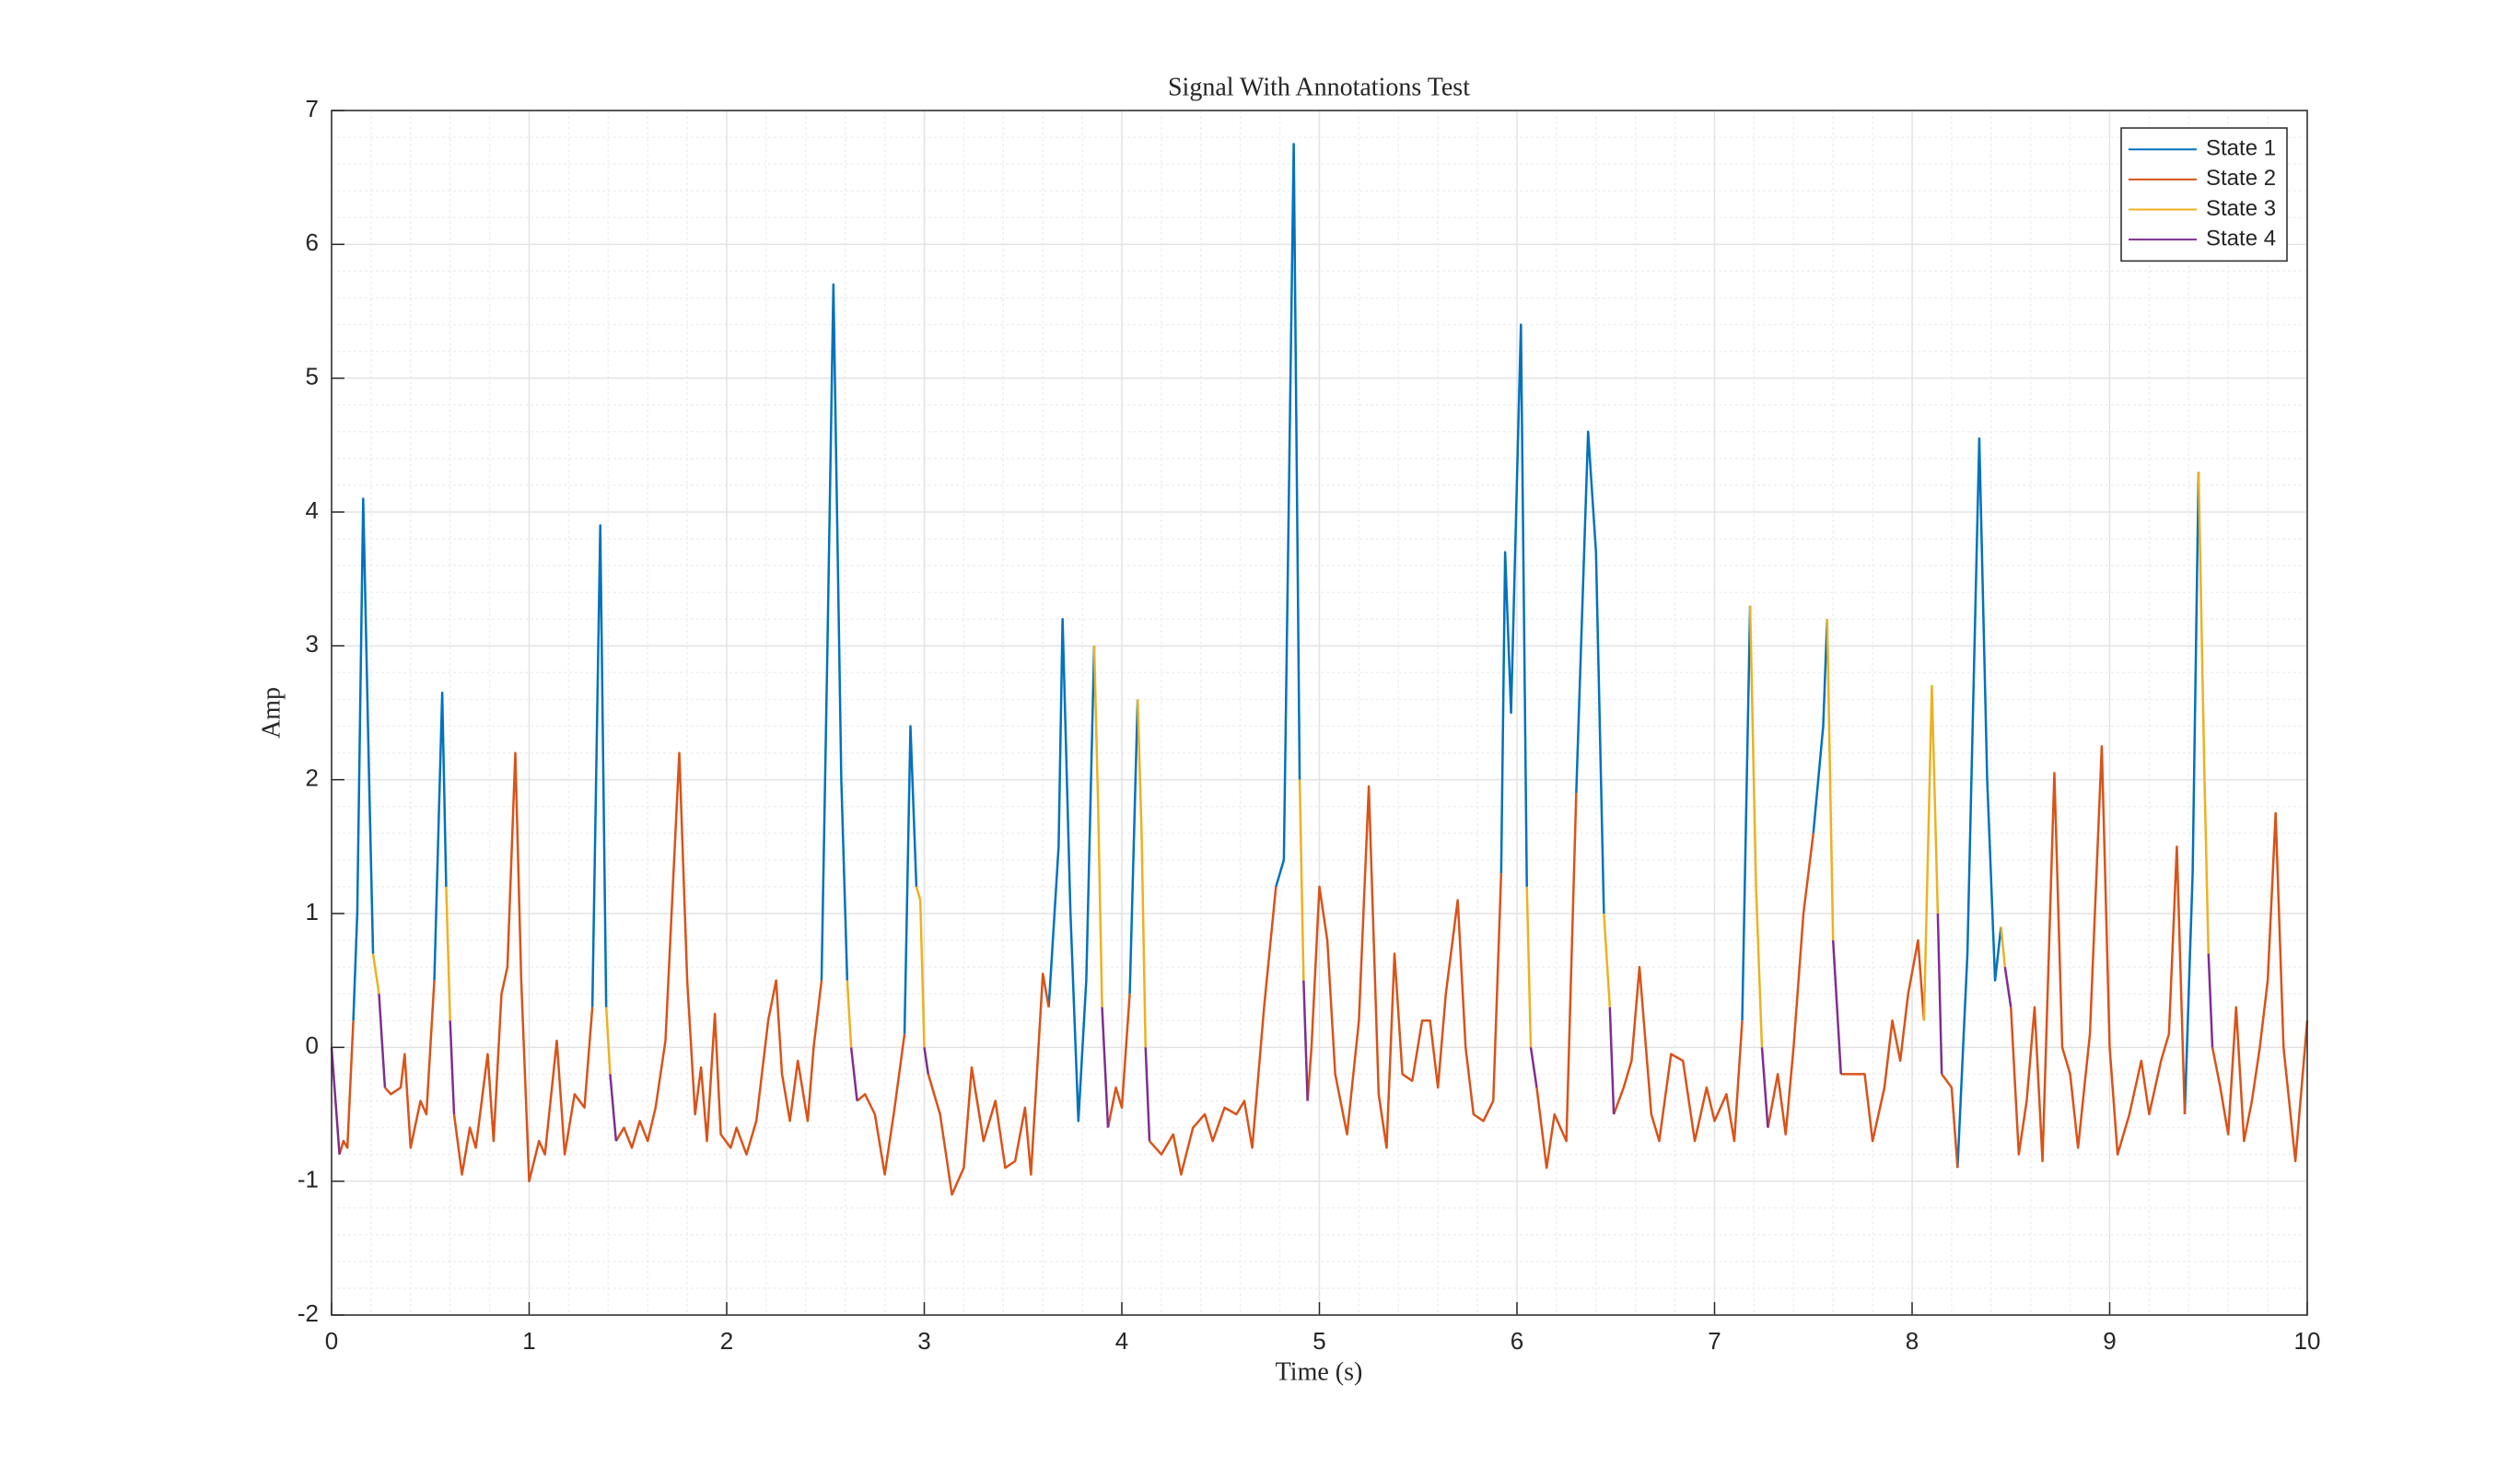  I want to click on x-tick-label: 1, so click(528, 1341).